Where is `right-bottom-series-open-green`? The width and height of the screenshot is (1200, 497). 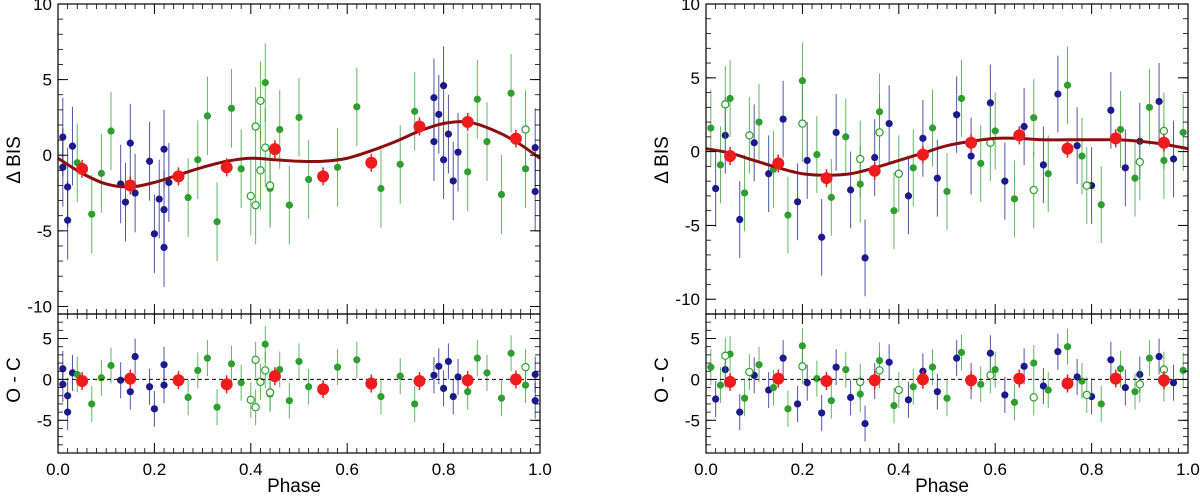
right-bottom-series-open-green is located at coordinates (945, 376).